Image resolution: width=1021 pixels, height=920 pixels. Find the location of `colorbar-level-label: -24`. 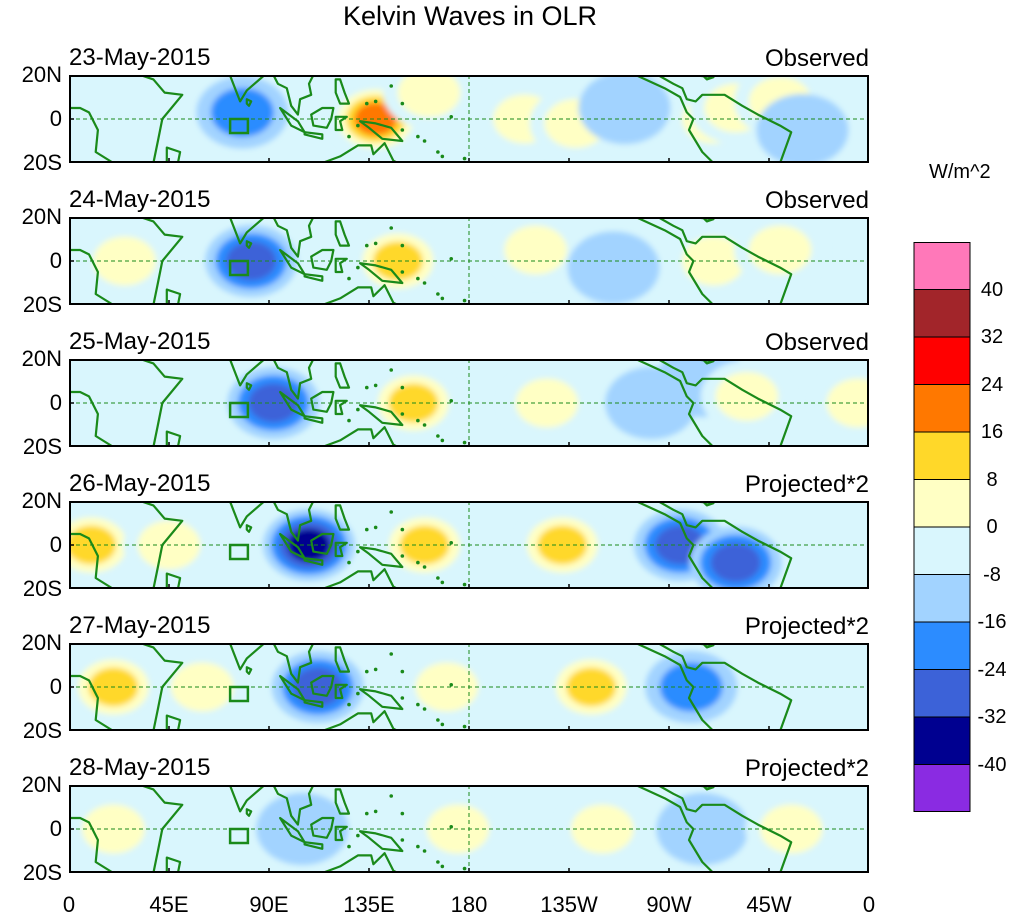

colorbar-level-label: -24 is located at coordinates (992, 669).